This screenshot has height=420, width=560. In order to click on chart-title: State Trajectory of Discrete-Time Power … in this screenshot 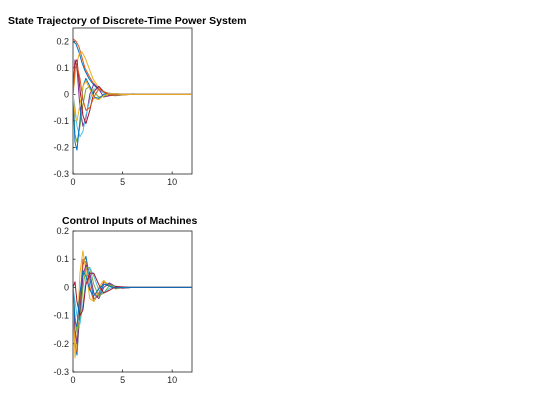, I will do `click(127, 21)`.